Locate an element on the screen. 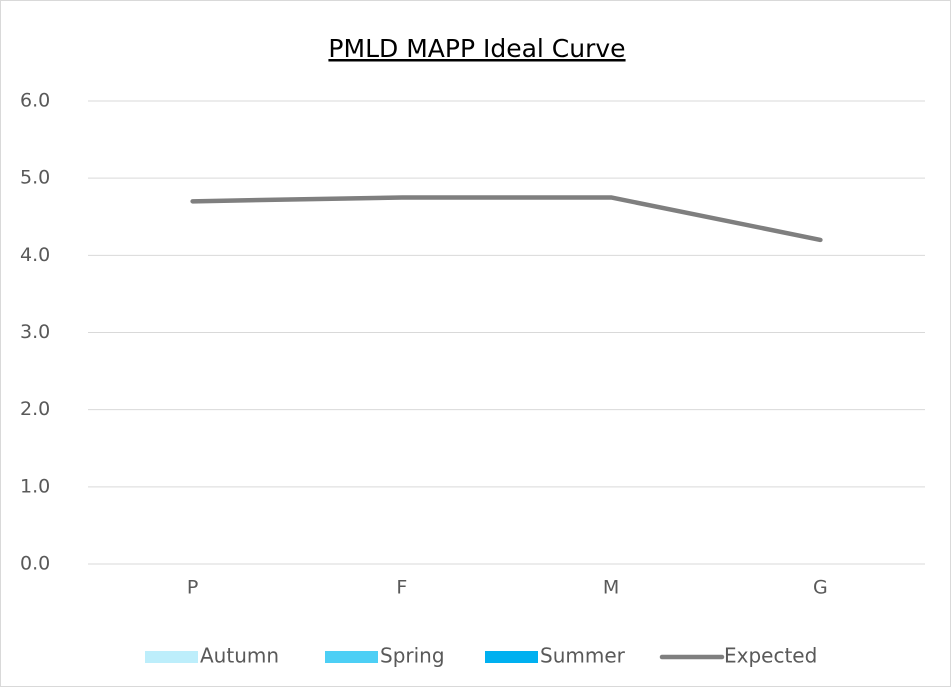 The height and width of the screenshot is (687, 951). y-tick-label: 3.0 is located at coordinates (35, 332).